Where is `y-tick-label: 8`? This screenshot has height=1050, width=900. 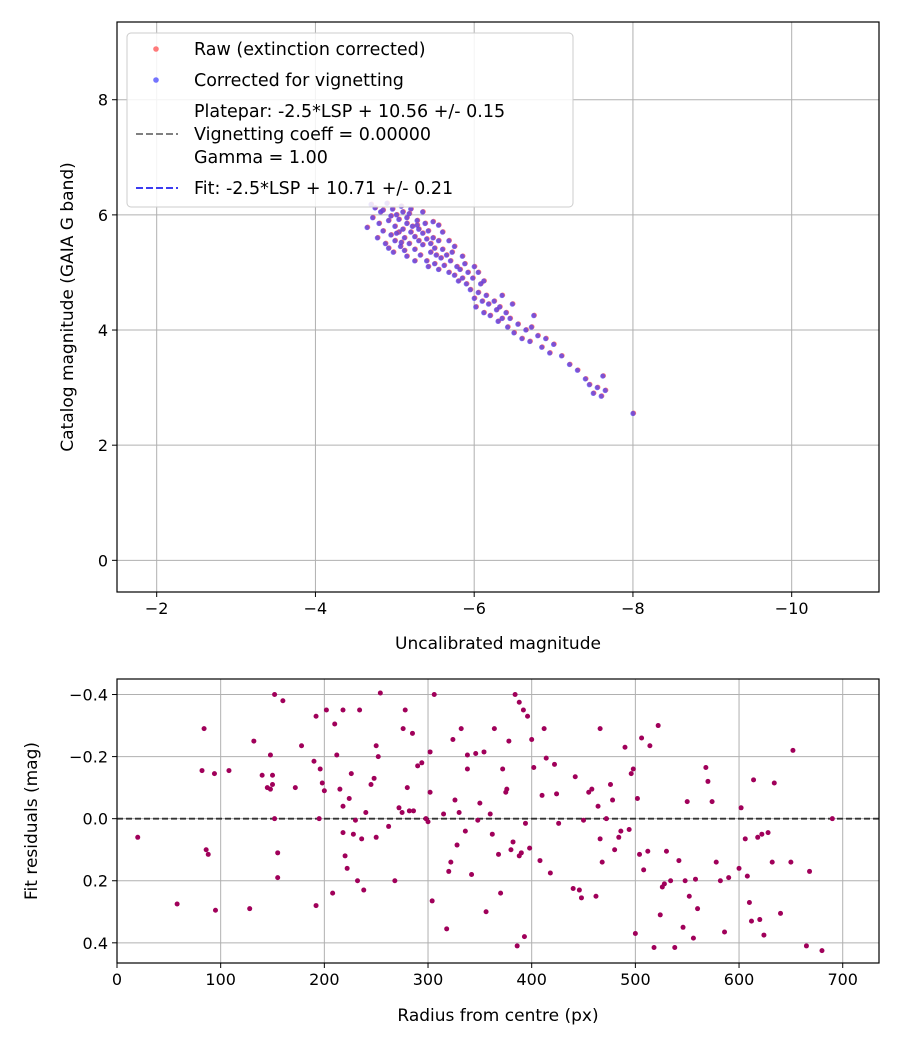
y-tick-label: 8 is located at coordinates (103, 100).